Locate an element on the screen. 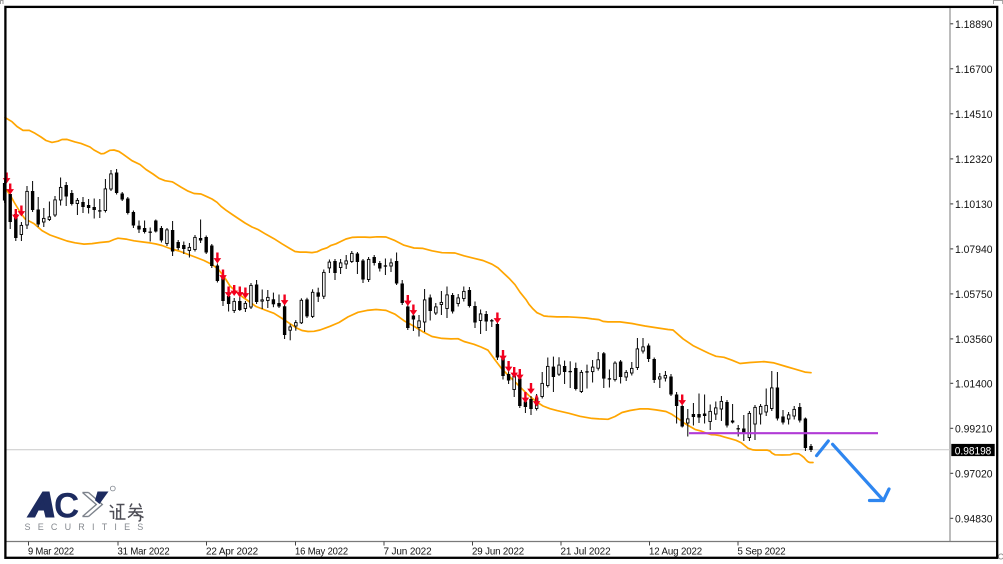  svg-text: 12 Aug 2022 is located at coordinates (675, 552).